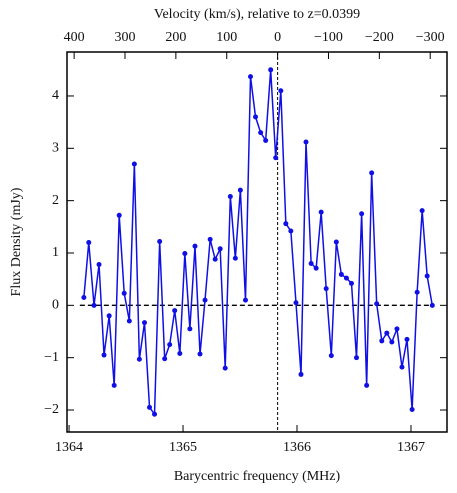 The width and height of the screenshot is (457, 493). What do you see at coordinates (74, 37) in the screenshot?
I see `top-tick-label: 400` at bounding box center [74, 37].